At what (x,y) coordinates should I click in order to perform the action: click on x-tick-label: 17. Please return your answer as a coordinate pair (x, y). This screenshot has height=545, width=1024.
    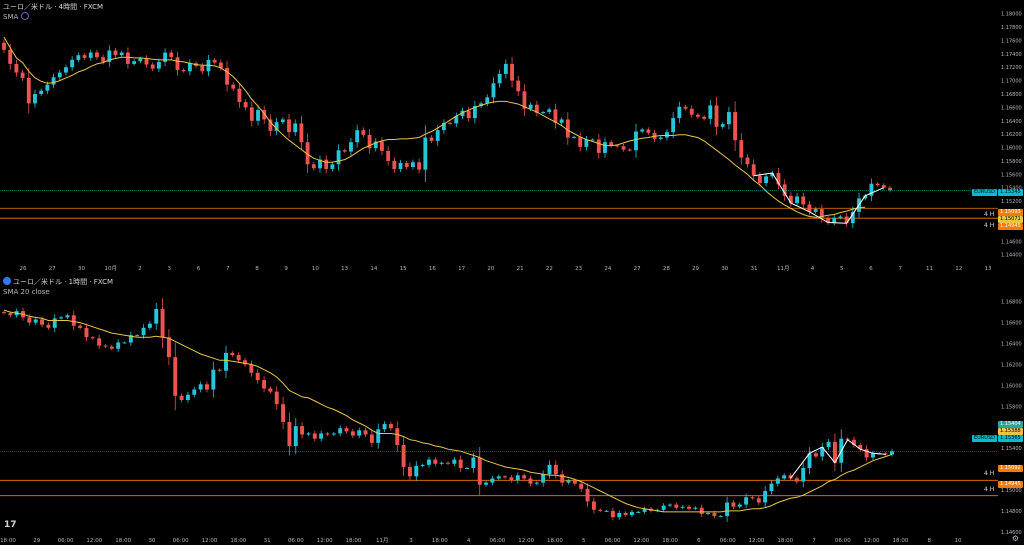
    Looking at the image, I should click on (461, 269).